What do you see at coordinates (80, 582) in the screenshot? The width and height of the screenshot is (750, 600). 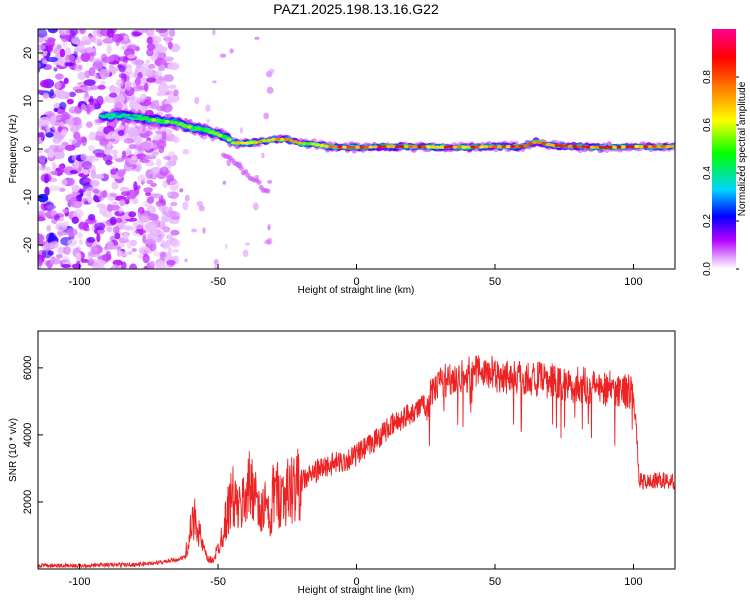 I see `snr-x-tick-label: -100` at bounding box center [80, 582].